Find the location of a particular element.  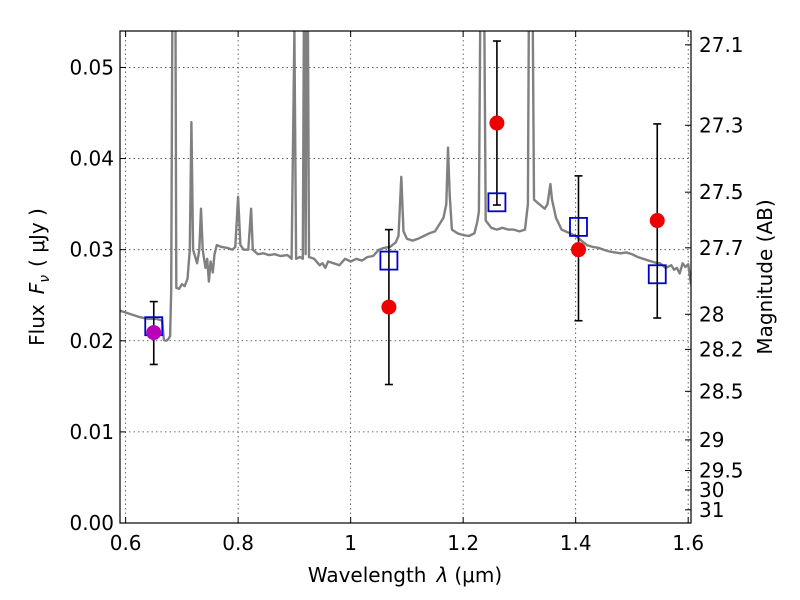

x-tick-label: 1.6 is located at coordinates (688, 543).